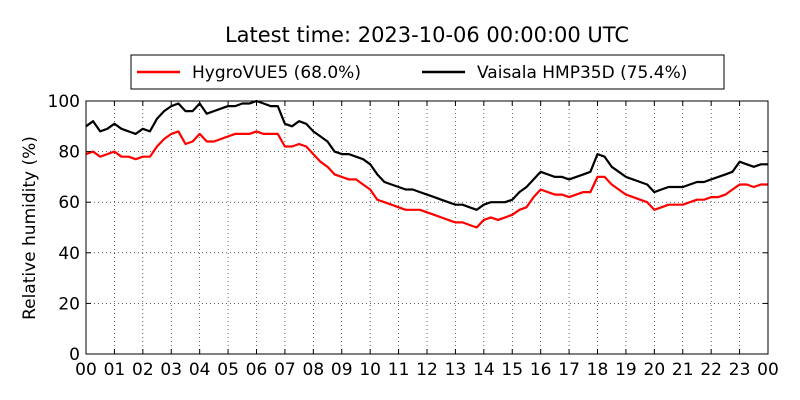  Describe the element at coordinates (69, 254) in the screenshot. I see `y-tick-label: 40` at that location.